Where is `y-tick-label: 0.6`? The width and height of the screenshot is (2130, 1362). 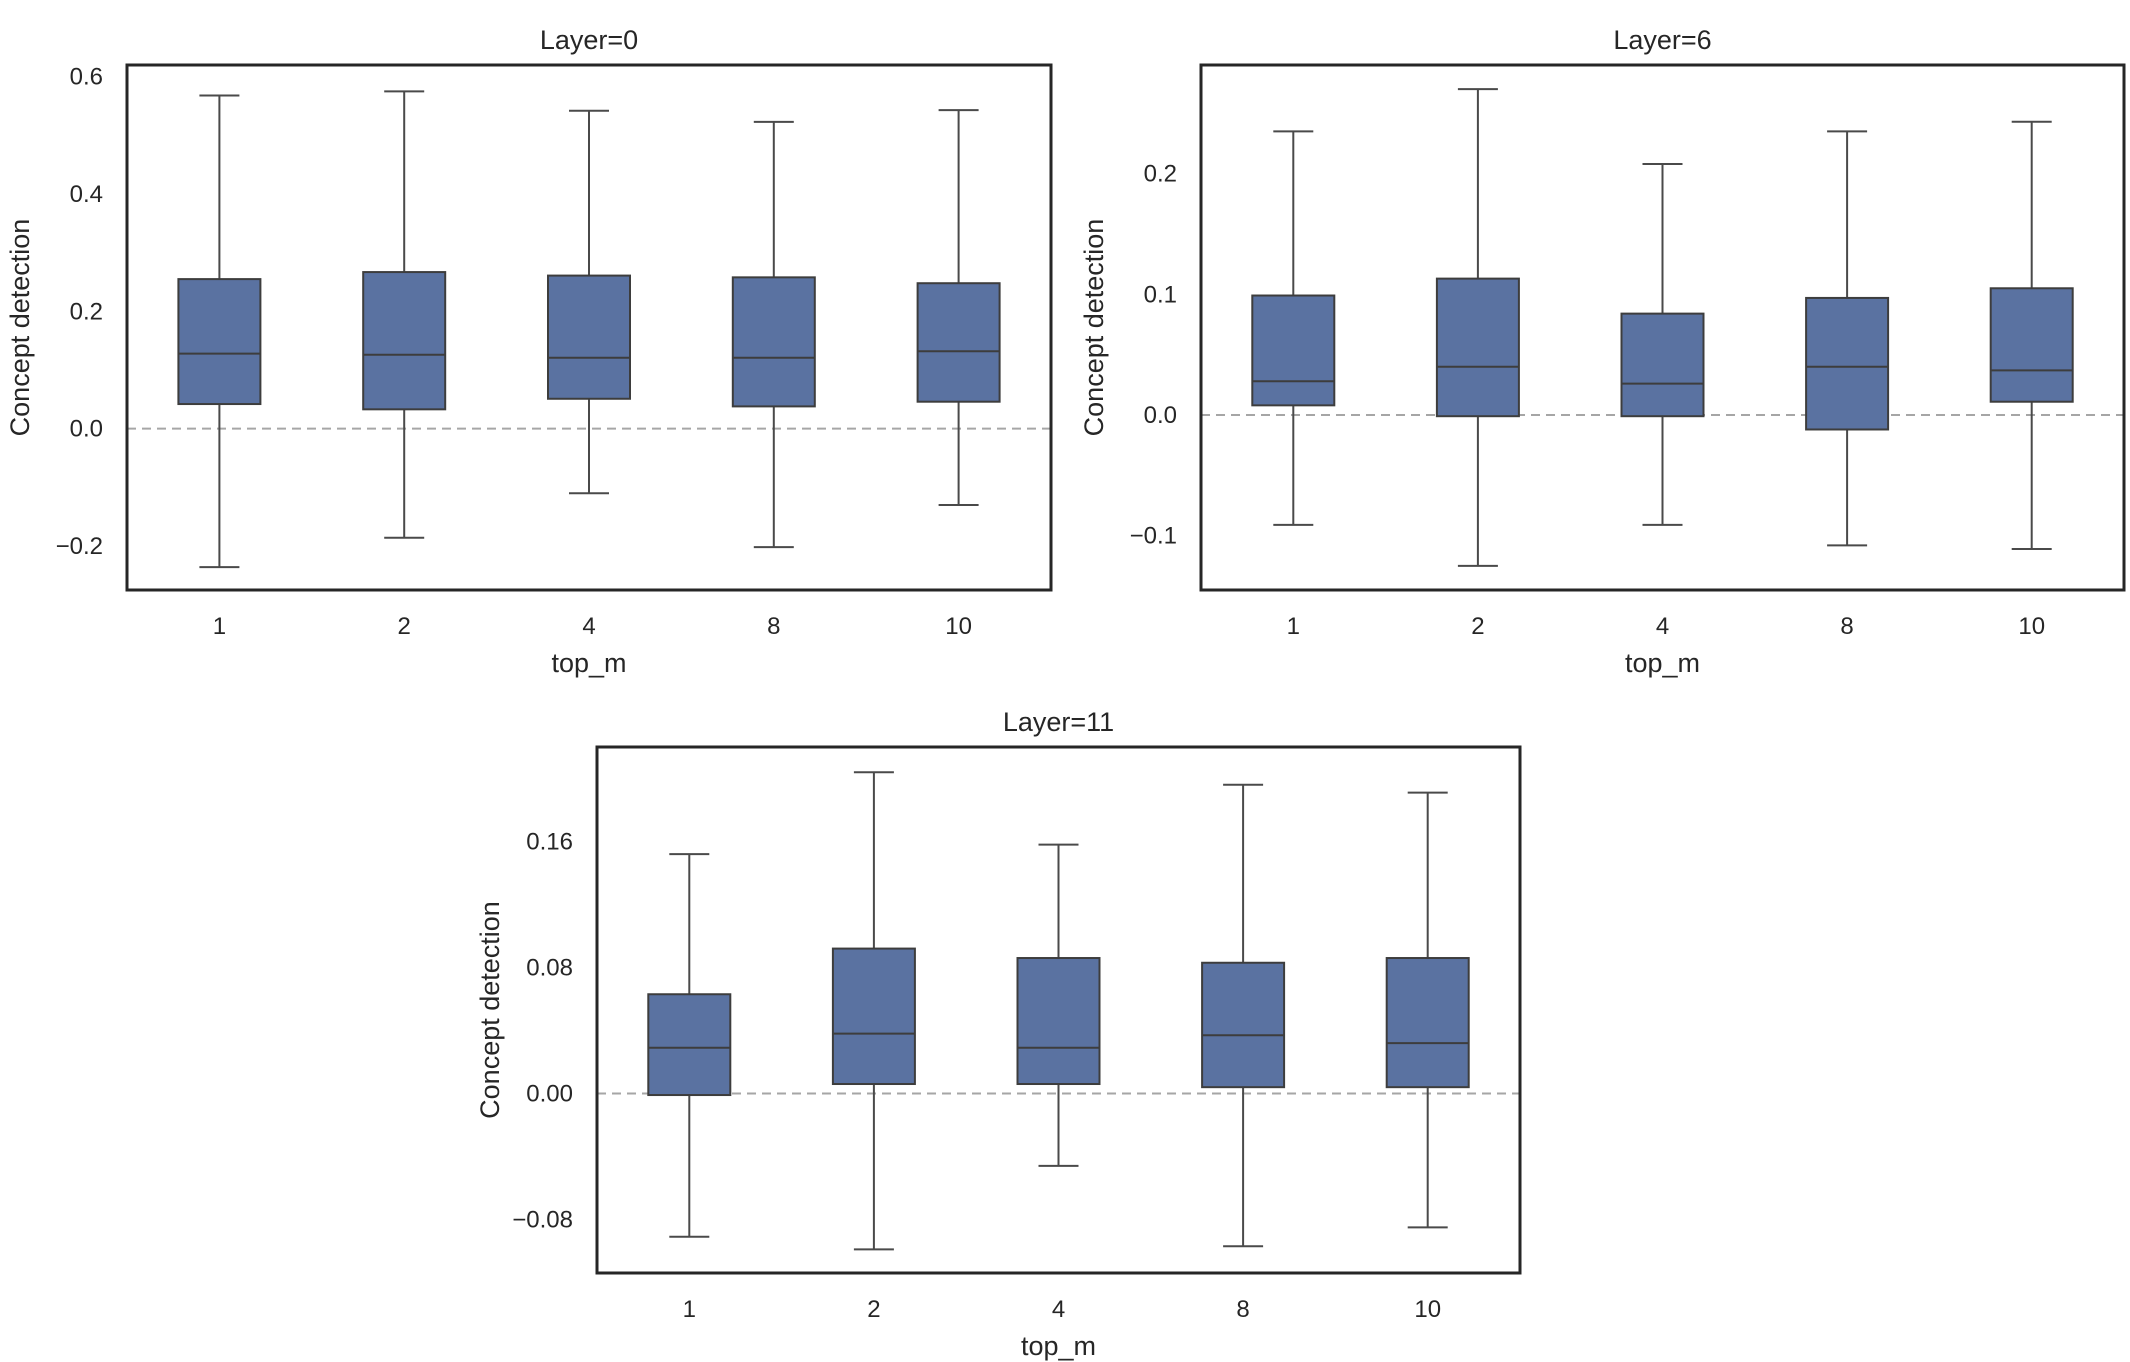 y-tick-label: 0.6 is located at coordinates (86, 77).